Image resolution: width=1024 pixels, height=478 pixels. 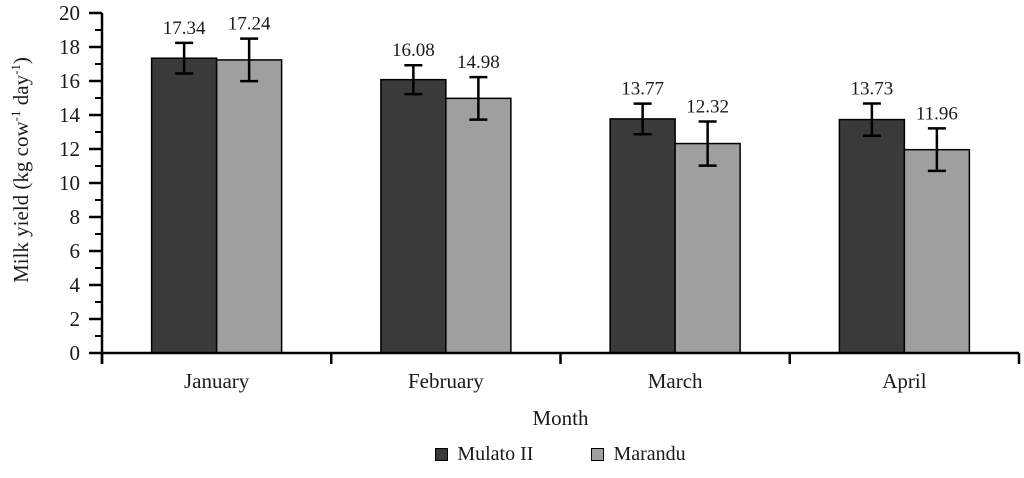 I want to click on value-label-mulato-ii-january: 17.34, so click(x=184, y=28).